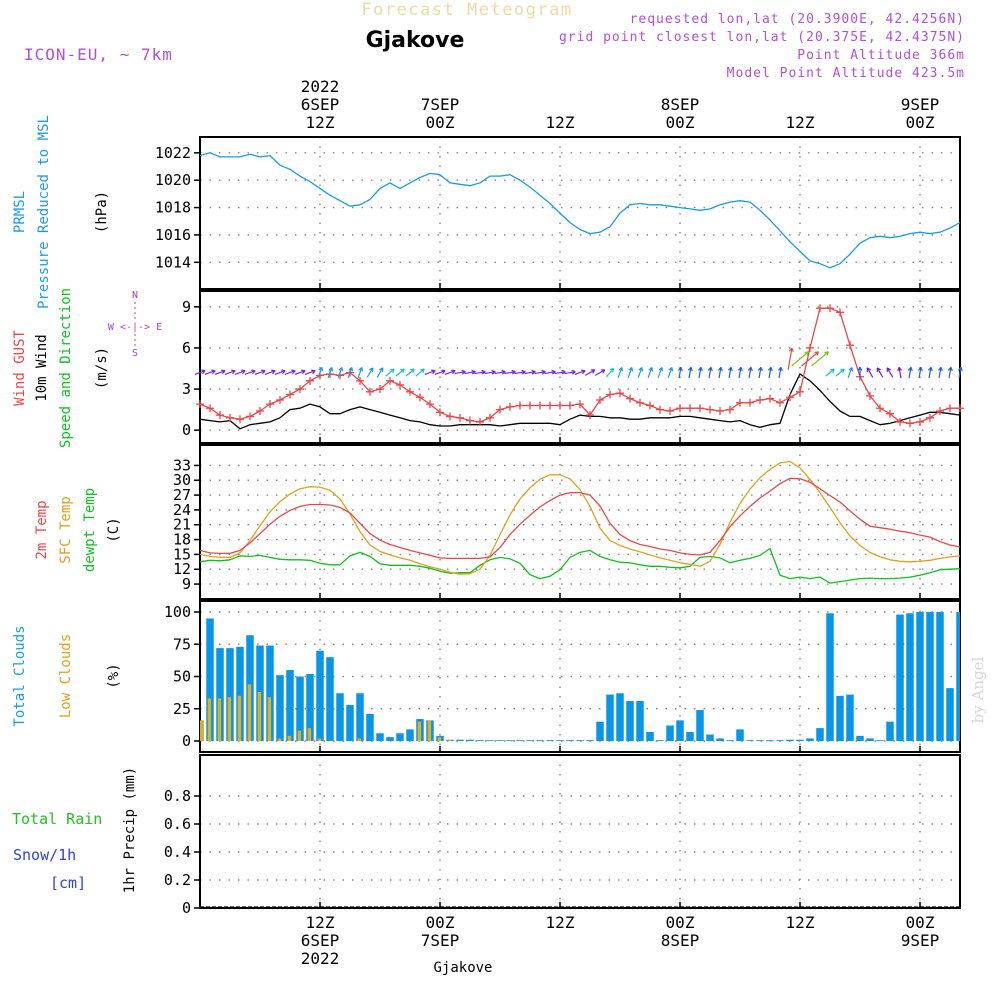 This screenshot has height=1000, width=1000. What do you see at coordinates (320, 86) in the screenshot?
I see `top-time-label: 2022` at bounding box center [320, 86].